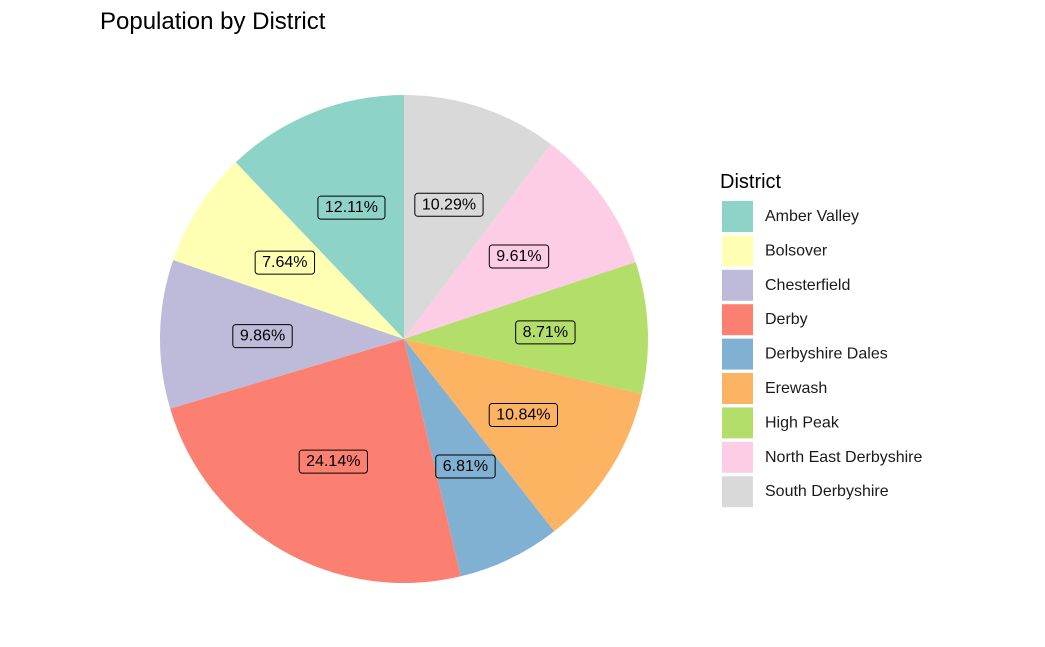  I want to click on legend-label: Derbyshire Dales, so click(826, 354).